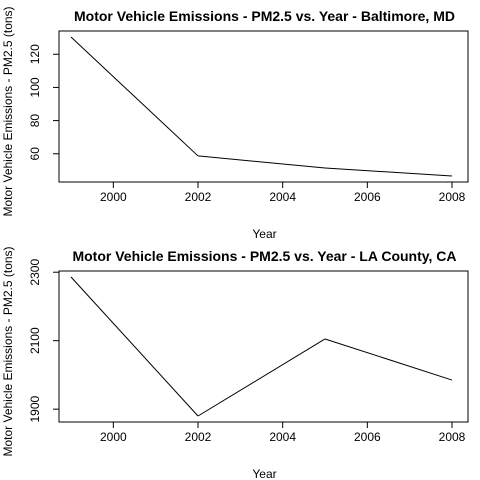 The height and width of the screenshot is (480, 480). What do you see at coordinates (35, 87) in the screenshot?
I see `y-tick-label: 100` at bounding box center [35, 87].